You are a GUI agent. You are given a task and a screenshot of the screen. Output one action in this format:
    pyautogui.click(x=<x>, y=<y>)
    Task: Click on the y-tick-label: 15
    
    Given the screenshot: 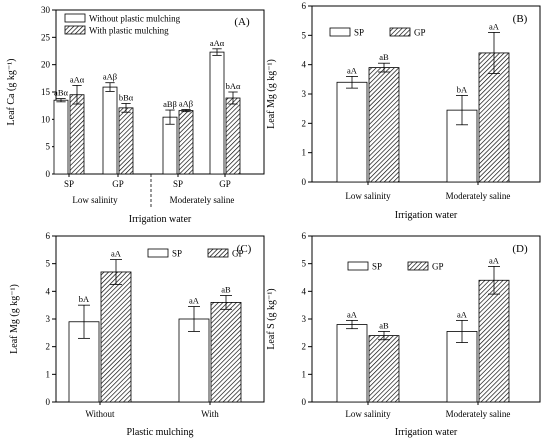 What is the action you would take?
    pyautogui.click(x=46, y=92)
    